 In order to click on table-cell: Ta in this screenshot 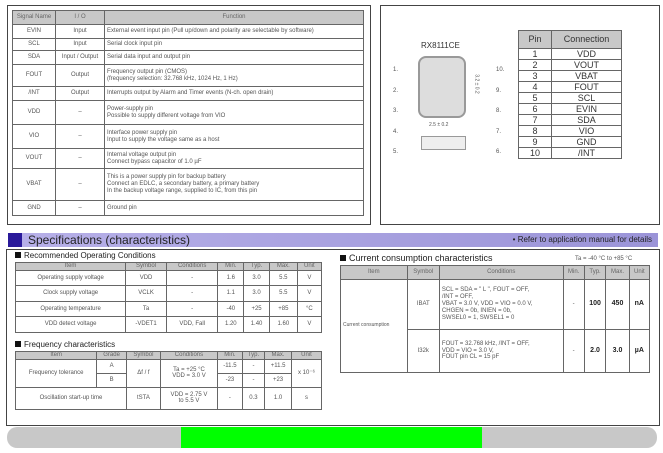, I will do `click(146, 309)`.